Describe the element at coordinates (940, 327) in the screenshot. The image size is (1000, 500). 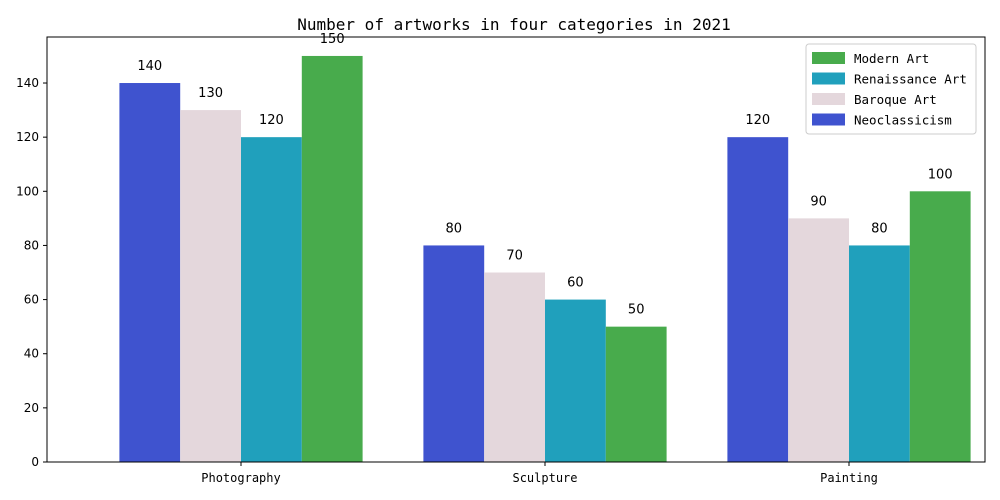
I see `bar-modern-art-painting` at that location.